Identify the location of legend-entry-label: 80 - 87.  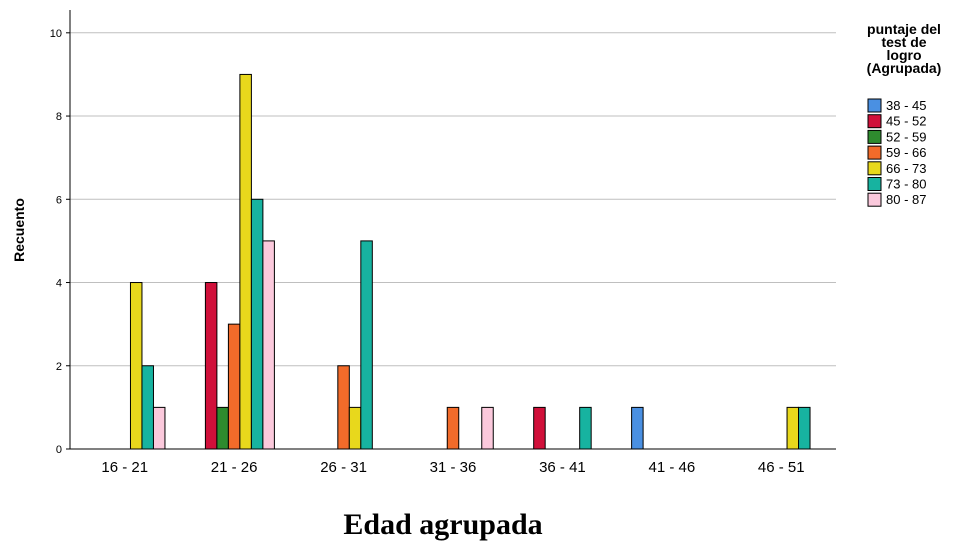
(906, 199).